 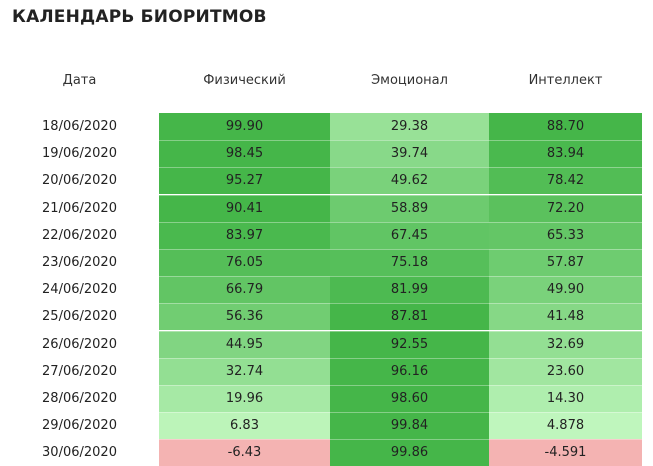 I want to click on date-cell: 22/06/2020, so click(x=79, y=235).